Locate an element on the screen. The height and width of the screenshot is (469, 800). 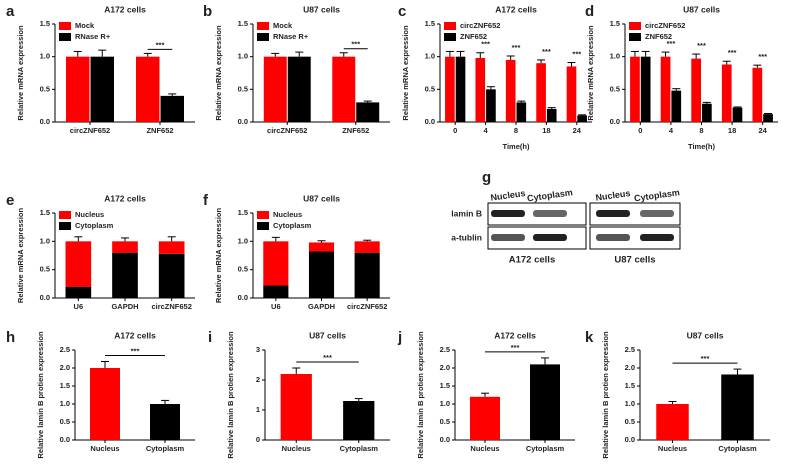
x-axis-label: Time(h) is located at coordinates (516, 146).